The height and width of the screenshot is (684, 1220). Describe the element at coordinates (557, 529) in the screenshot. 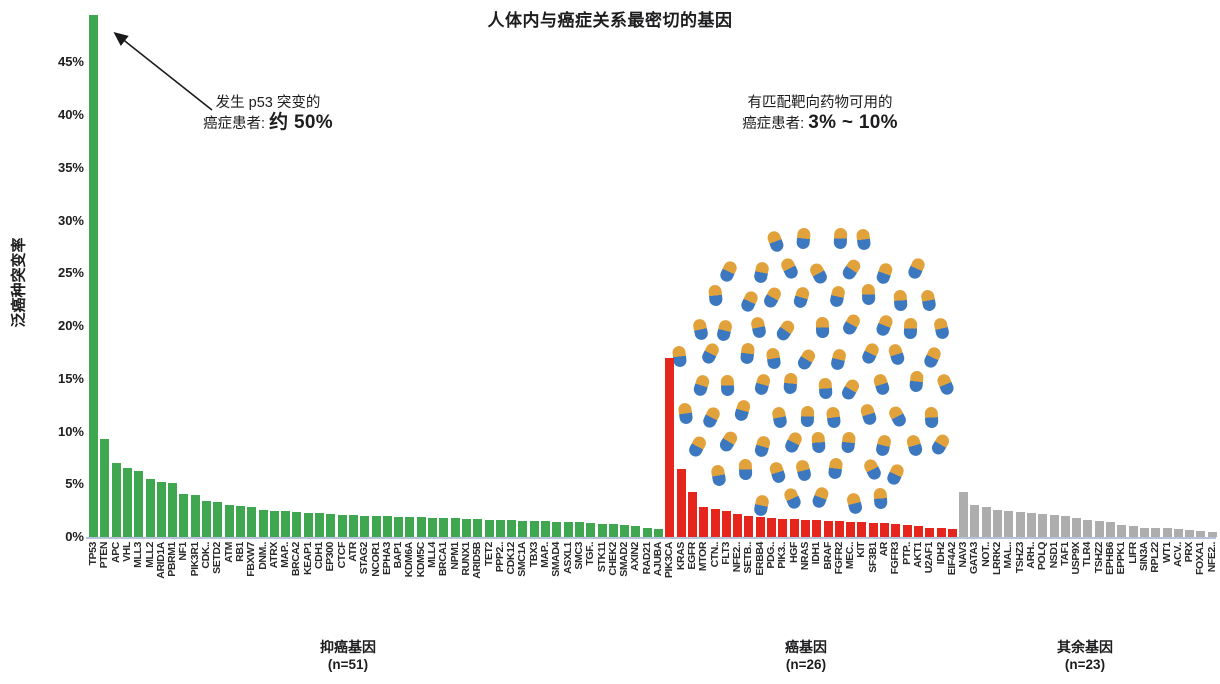

I see `bar-SMAD4` at that location.